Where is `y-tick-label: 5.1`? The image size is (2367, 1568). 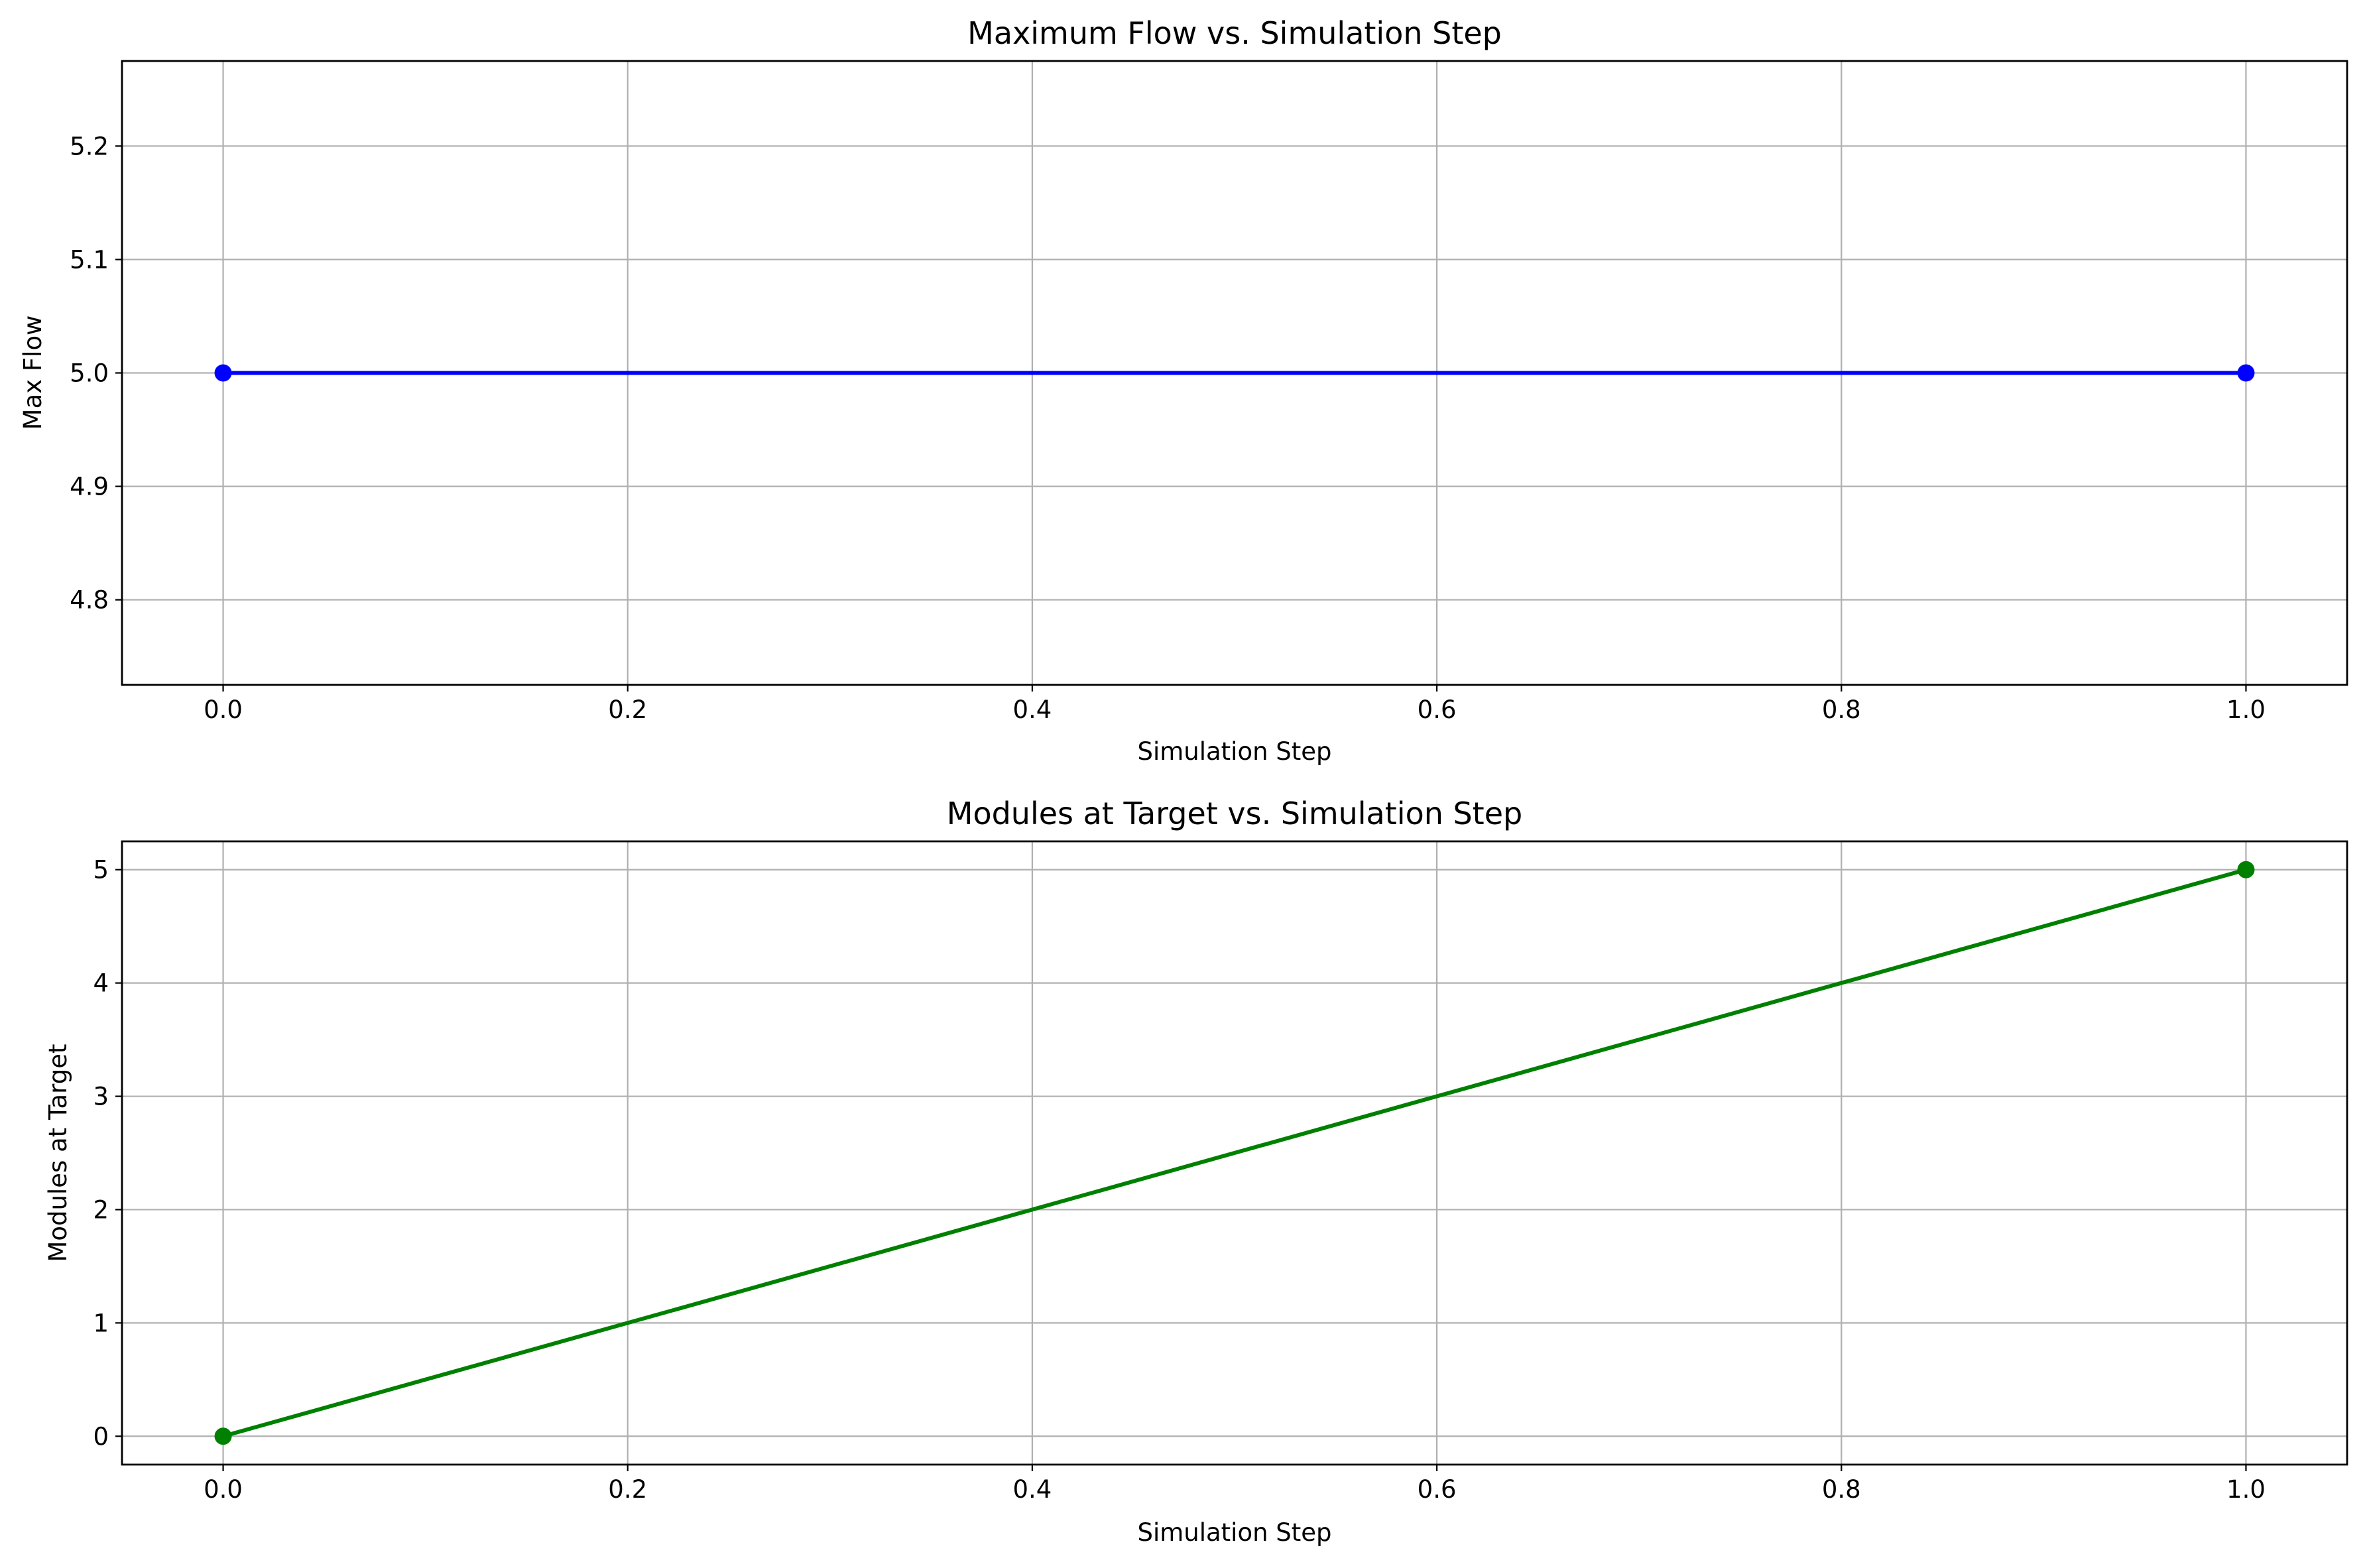 y-tick-label: 5.1 is located at coordinates (89, 259).